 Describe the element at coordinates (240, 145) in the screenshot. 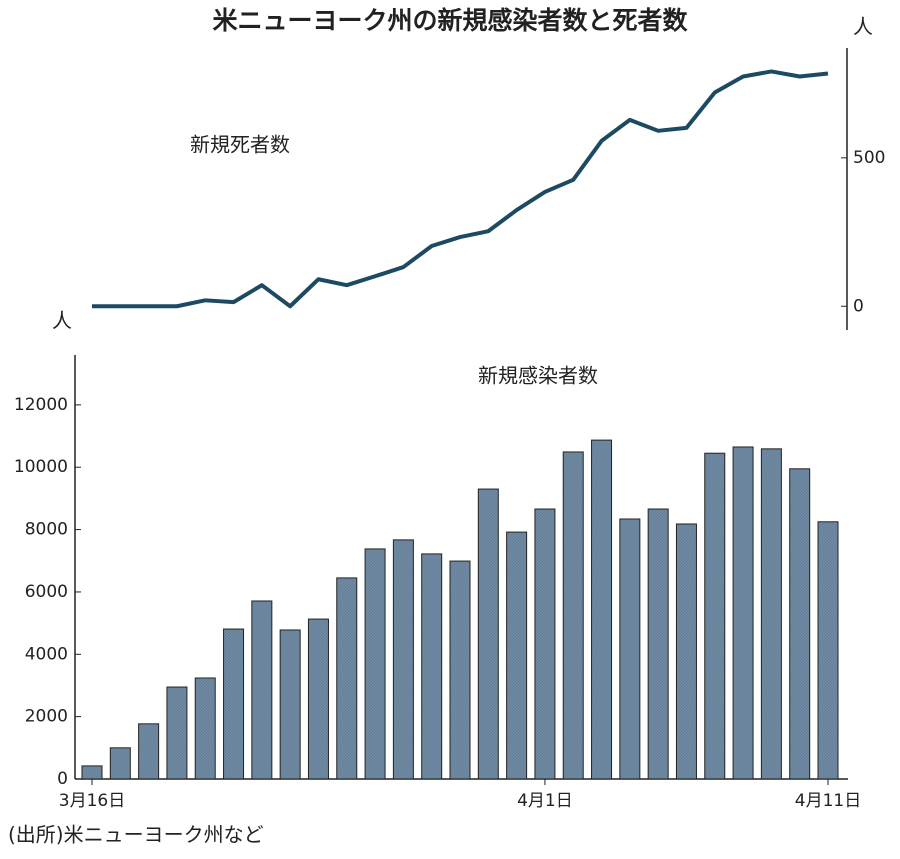

I see `series-label: 新規死者数` at that location.